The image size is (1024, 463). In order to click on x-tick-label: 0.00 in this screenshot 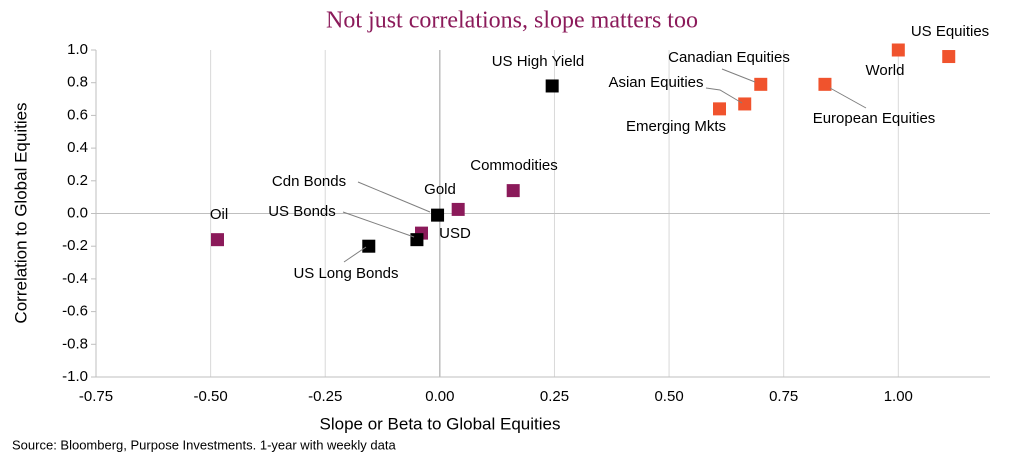, I will do `click(439, 396)`.